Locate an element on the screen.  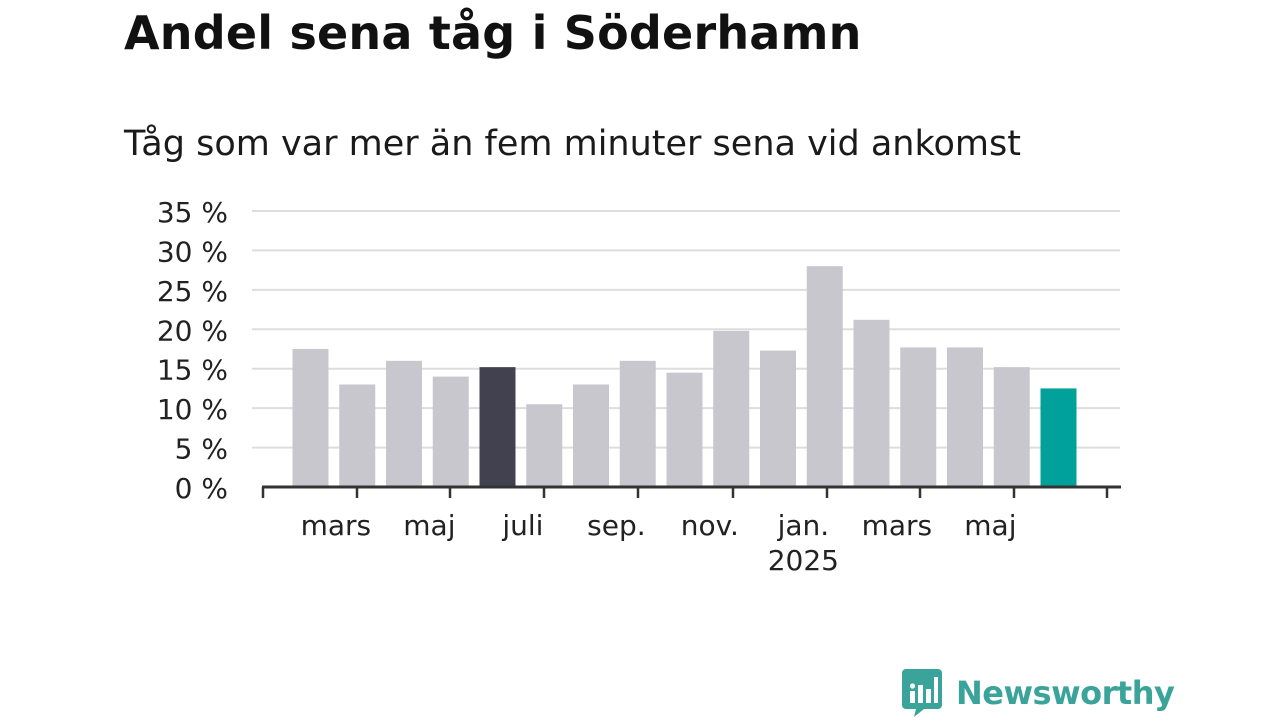
x-tick-label: juli is located at coordinates (522, 525).